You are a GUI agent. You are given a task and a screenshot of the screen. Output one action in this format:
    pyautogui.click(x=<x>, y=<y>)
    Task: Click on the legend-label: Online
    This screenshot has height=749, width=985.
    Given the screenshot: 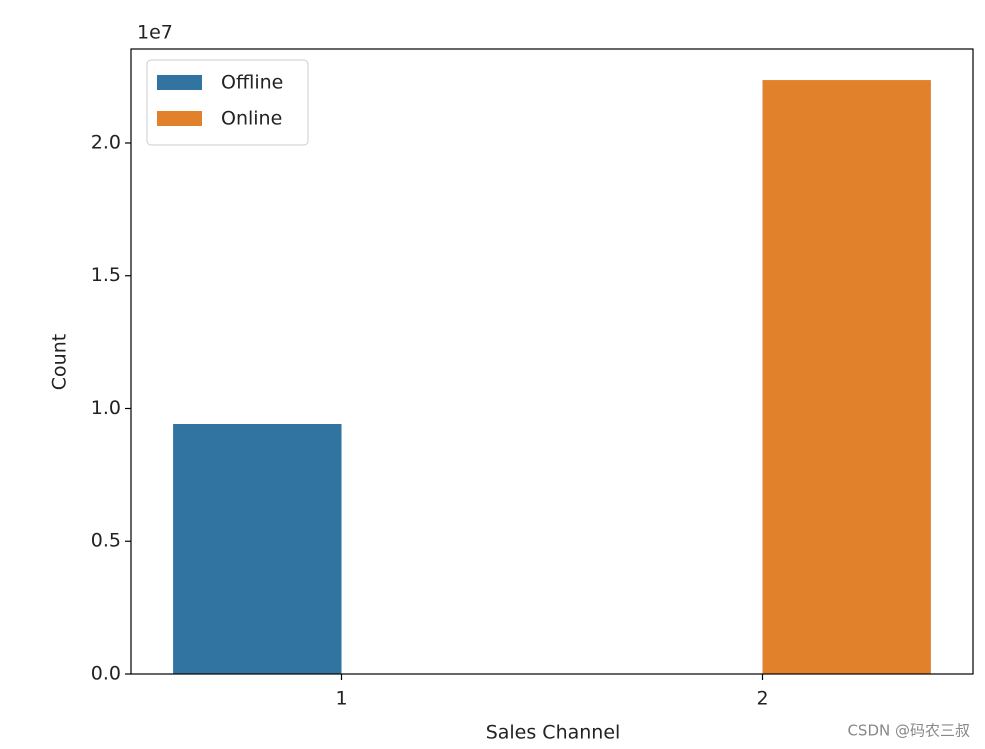 What is the action you would take?
    pyautogui.click(x=251, y=119)
    